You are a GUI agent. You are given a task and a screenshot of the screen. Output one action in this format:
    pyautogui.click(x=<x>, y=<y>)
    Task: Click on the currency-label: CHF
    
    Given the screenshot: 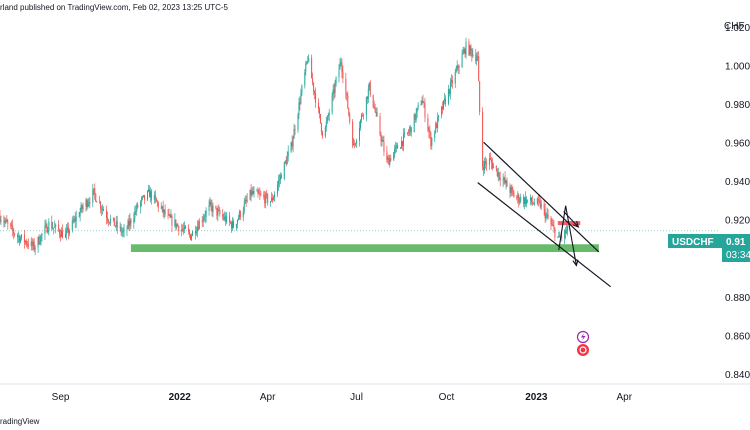 What is the action you would take?
    pyautogui.click(x=734, y=26)
    